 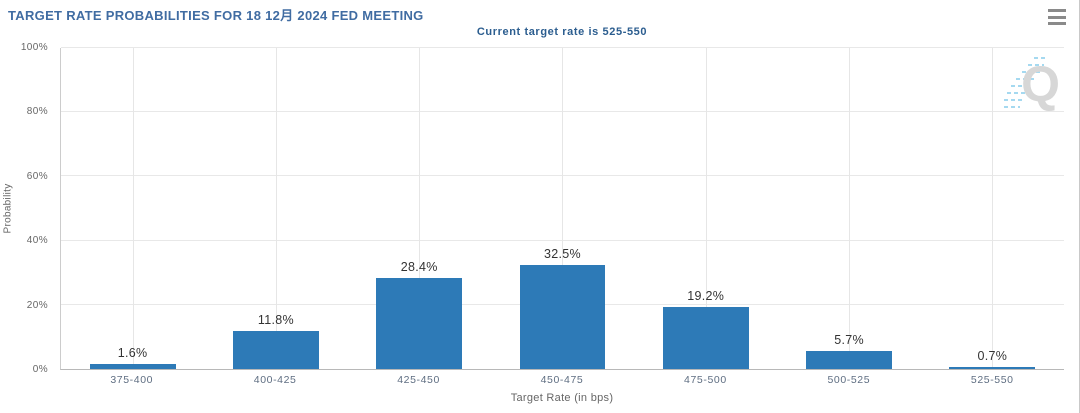 I want to click on bar-slot: 1.6%, so click(x=132, y=208).